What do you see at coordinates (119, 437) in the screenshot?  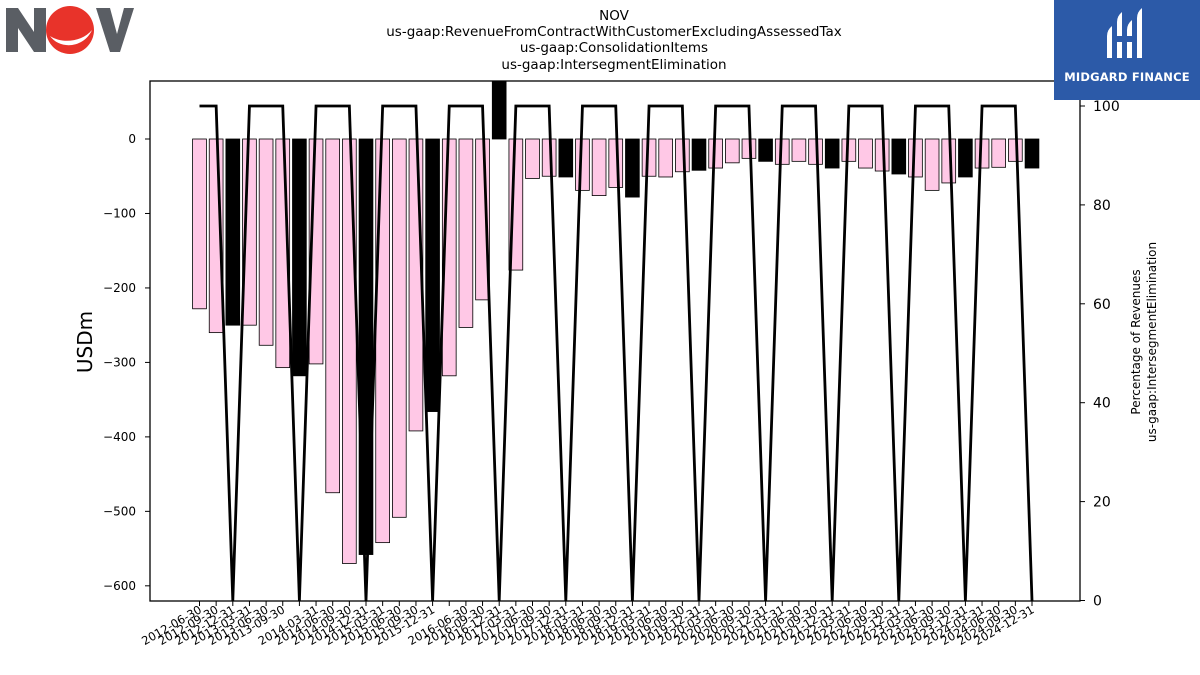 I see `y-tick-label: −400` at bounding box center [119, 437].